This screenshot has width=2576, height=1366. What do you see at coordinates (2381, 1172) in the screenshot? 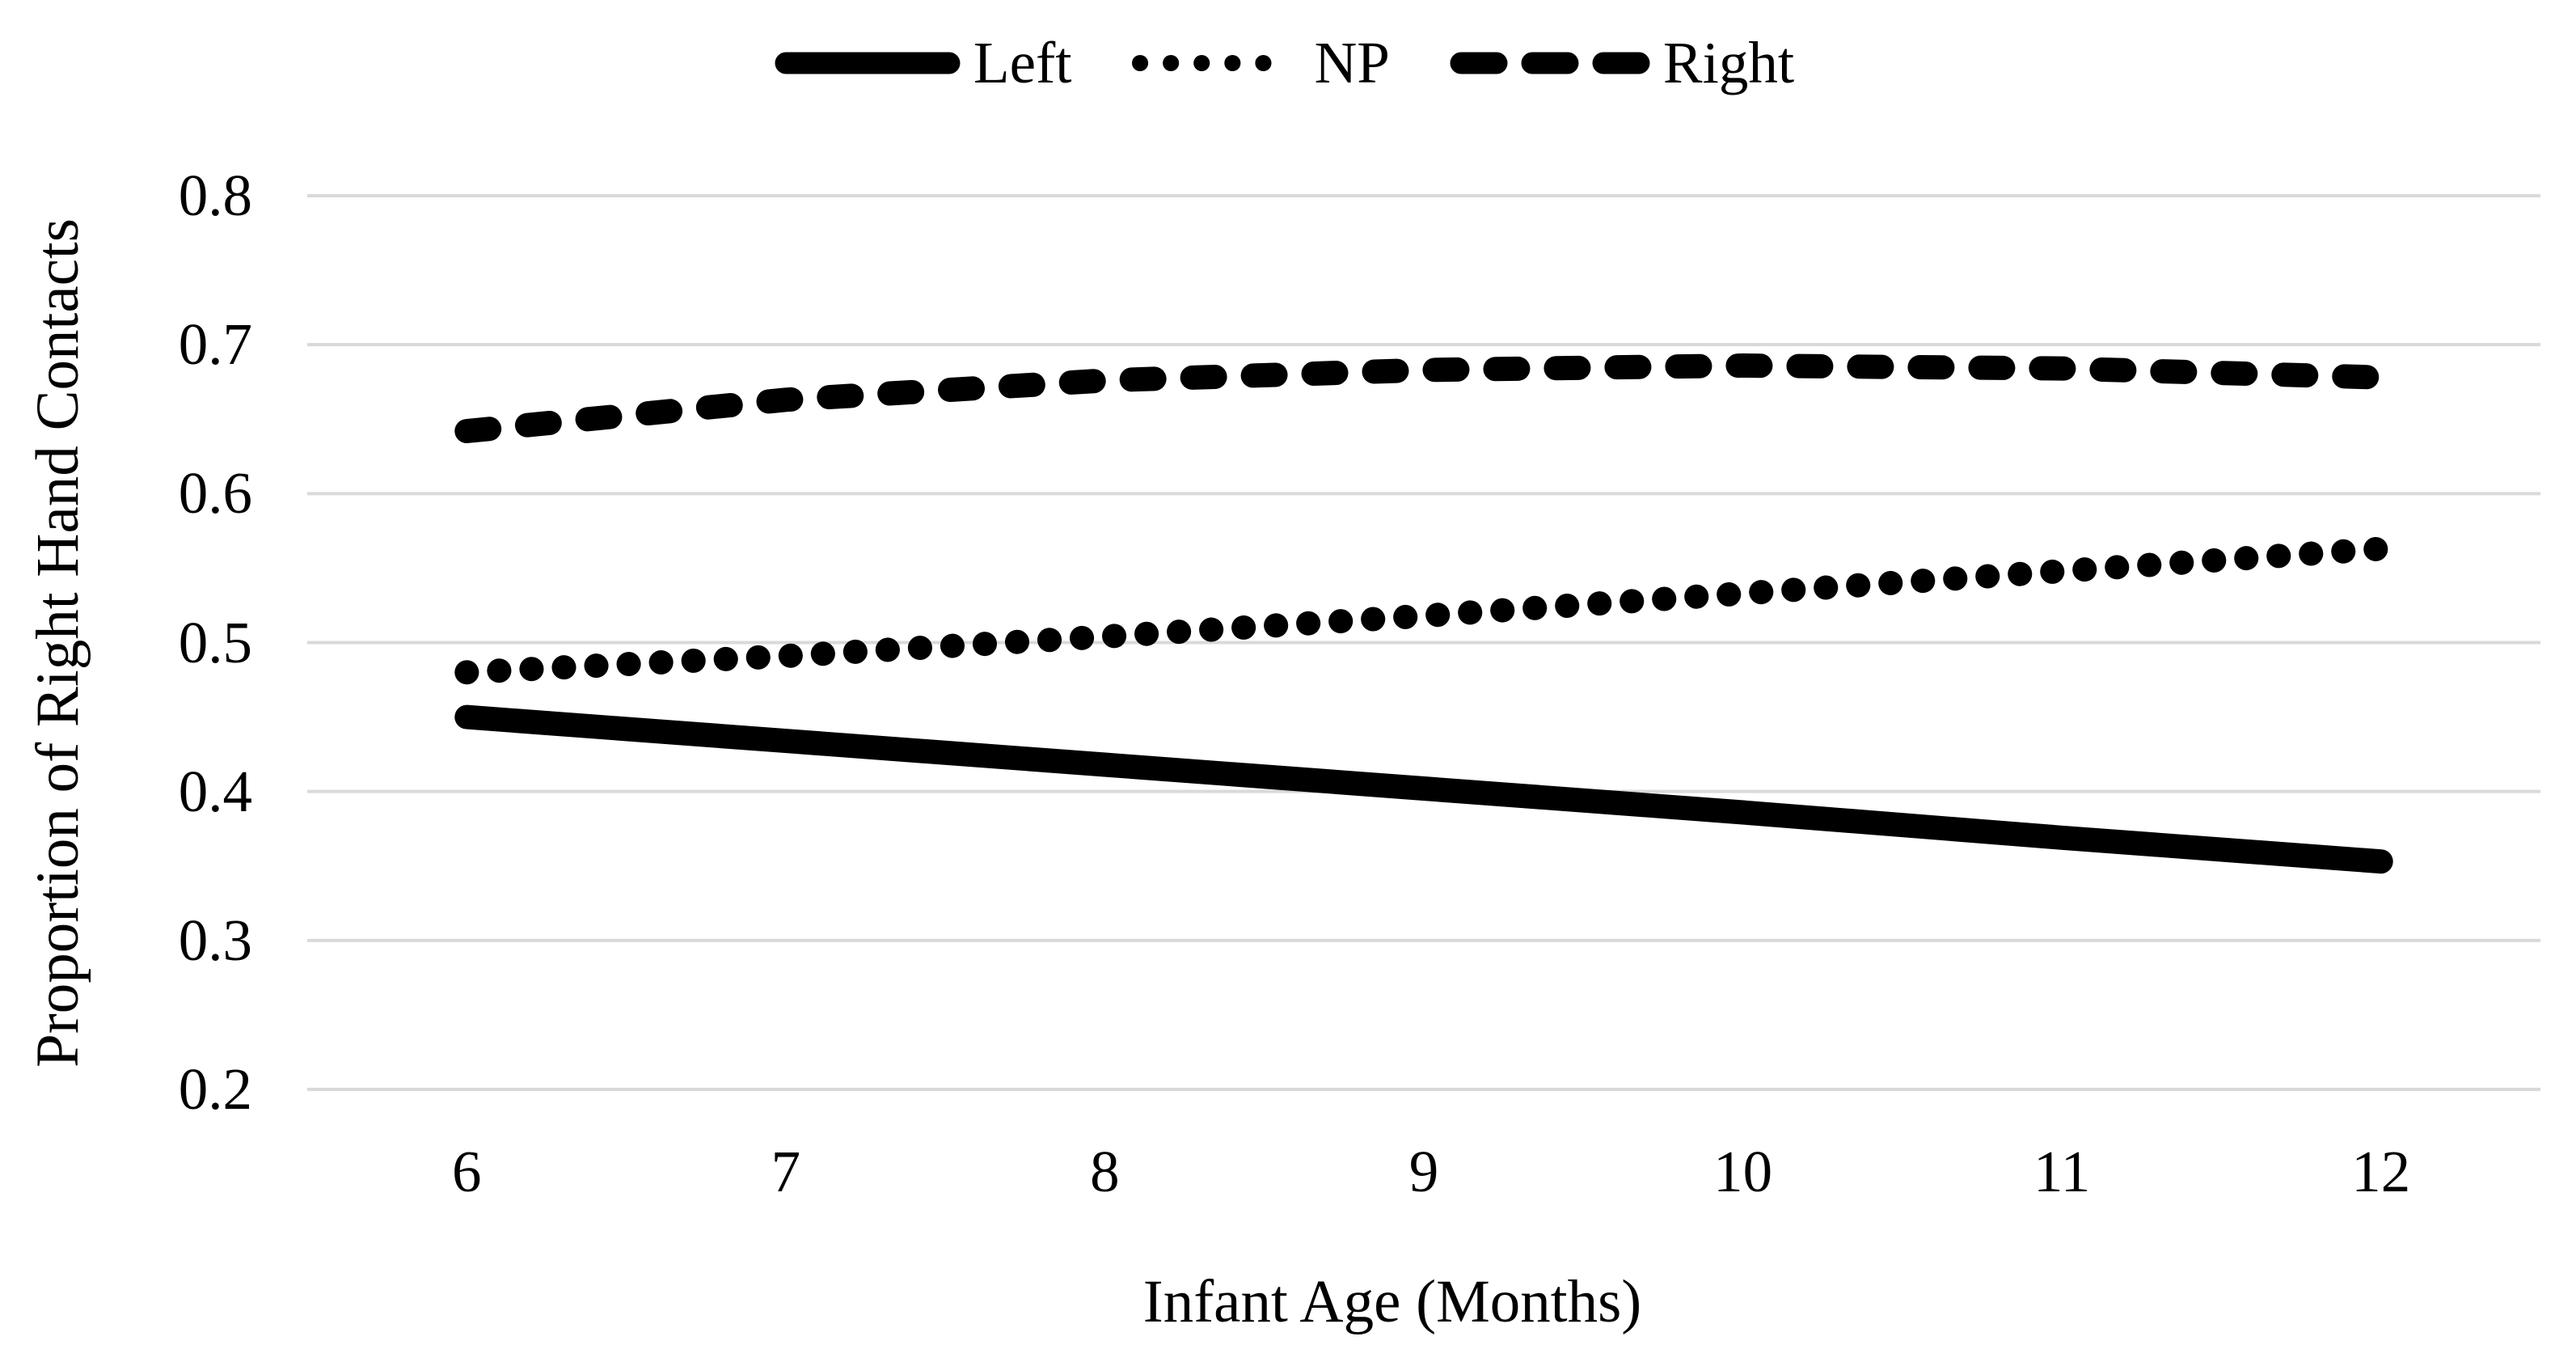
I see `x-tick-label: 12` at bounding box center [2381, 1172].